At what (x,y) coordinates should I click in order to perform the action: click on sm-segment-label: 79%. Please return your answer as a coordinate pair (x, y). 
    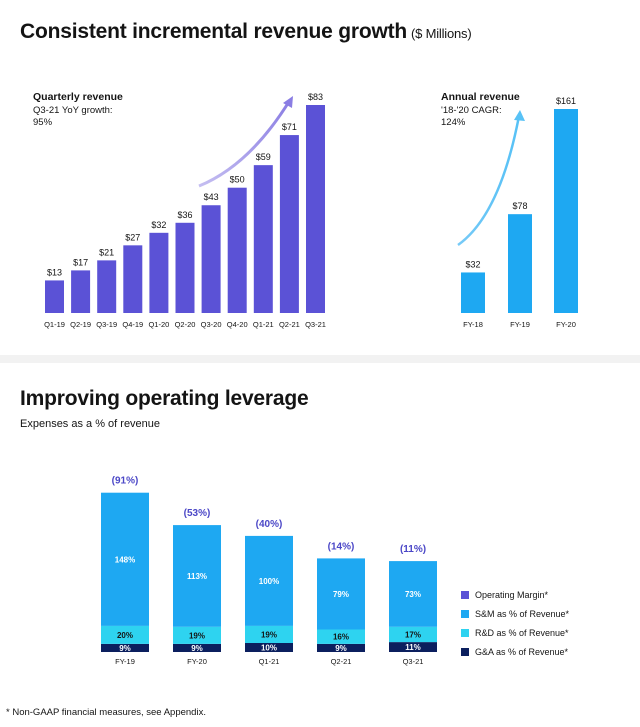
    Looking at the image, I should click on (341, 594).